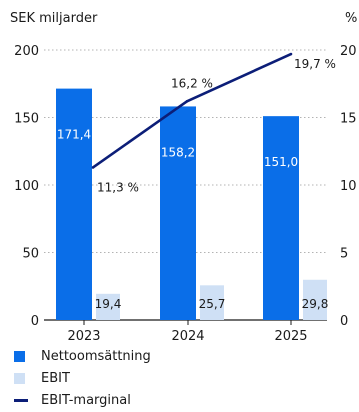 The height and width of the screenshot is (412, 359). Describe the element at coordinates (192, 83) in the screenshot. I see `ebit-margin-label: 16,2 %` at that location.